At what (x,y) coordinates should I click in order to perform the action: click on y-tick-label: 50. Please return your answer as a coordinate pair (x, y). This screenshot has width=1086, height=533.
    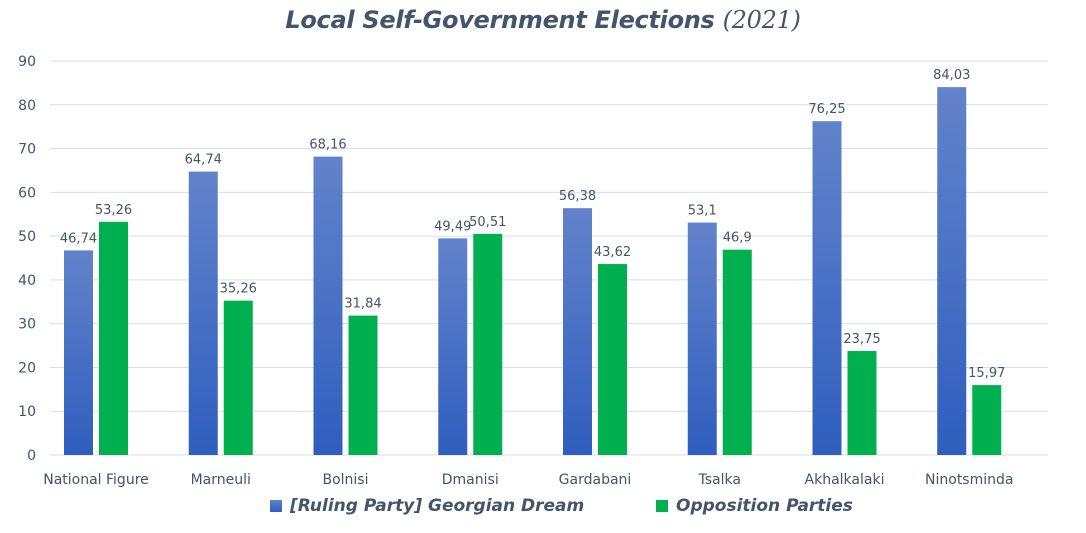
    Looking at the image, I should click on (27, 237).